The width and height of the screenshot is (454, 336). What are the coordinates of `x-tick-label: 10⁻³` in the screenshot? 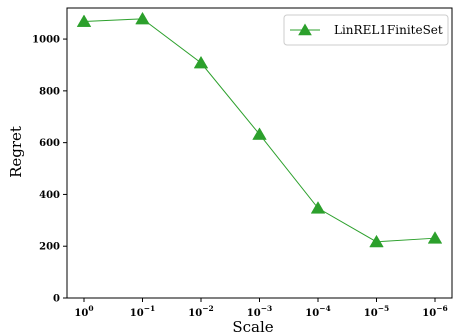 It's located at (259, 311).